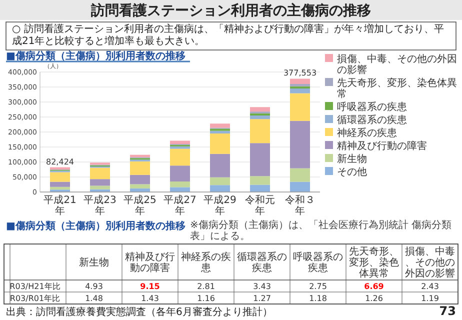 This screenshot has width=462, height=320. Describe the element at coordinates (374, 286) in the screenshot. I see `data-label: 6.69` at that location.